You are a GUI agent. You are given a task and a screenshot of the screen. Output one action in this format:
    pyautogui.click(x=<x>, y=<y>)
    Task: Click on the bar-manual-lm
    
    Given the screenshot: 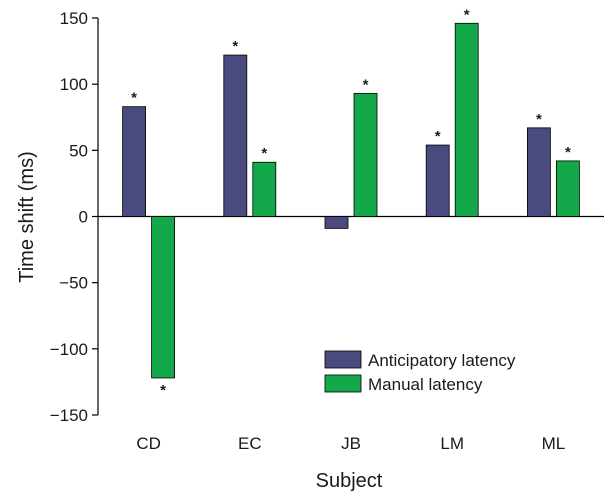 What is the action you would take?
    pyautogui.click(x=466, y=119)
    